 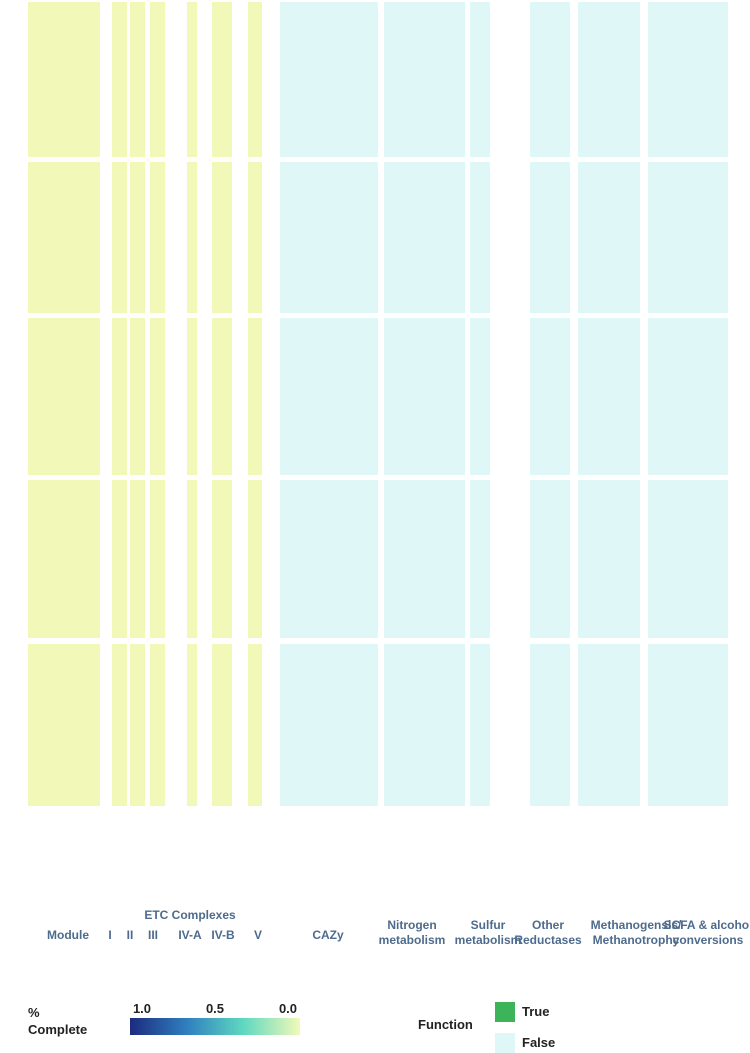 What do you see at coordinates (636, 932) in the screenshot?
I see `column-group-label: Methanogensis/ Methanotrophy` at bounding box center [636, 932].